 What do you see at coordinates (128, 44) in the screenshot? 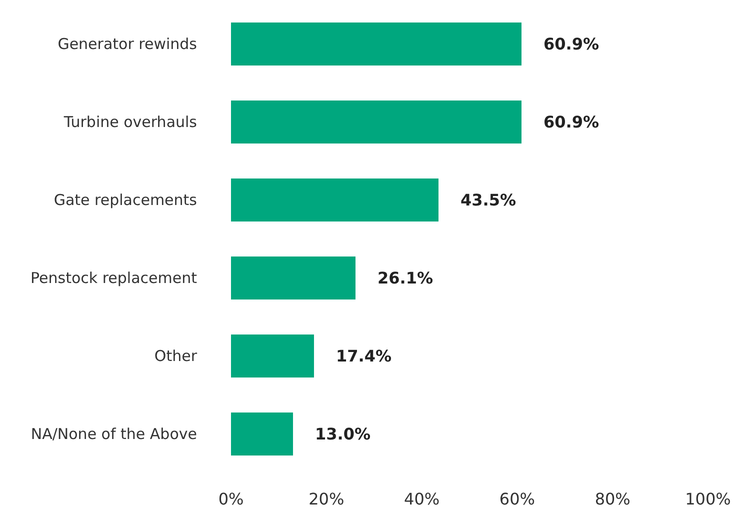
I see `y-tick-label: Generator rewinds` at bounding box center [128, 44].